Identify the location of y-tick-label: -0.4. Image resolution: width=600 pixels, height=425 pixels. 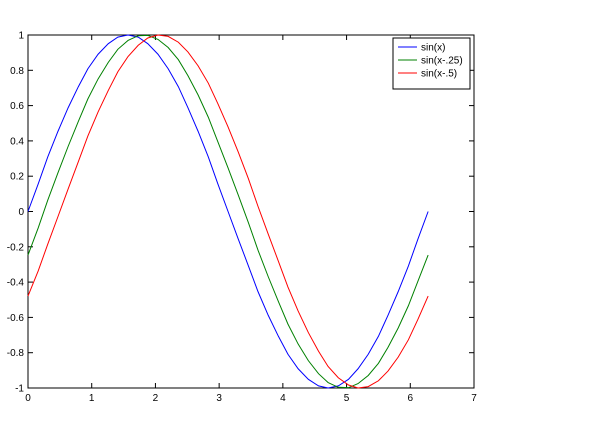
(16, 283).